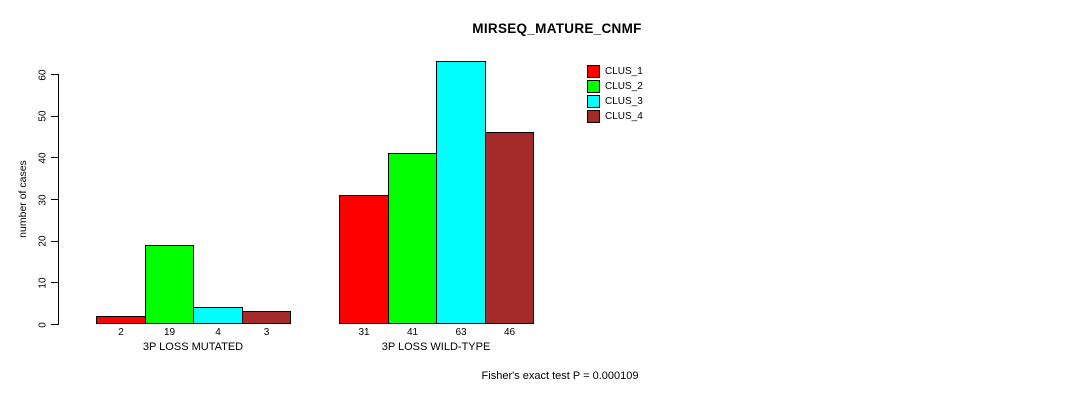 This screenshot has width=1090, height=400. Describe the element at coordinates (412, 332) in the screenshot. I see `bar-value-label: 41` at that location.